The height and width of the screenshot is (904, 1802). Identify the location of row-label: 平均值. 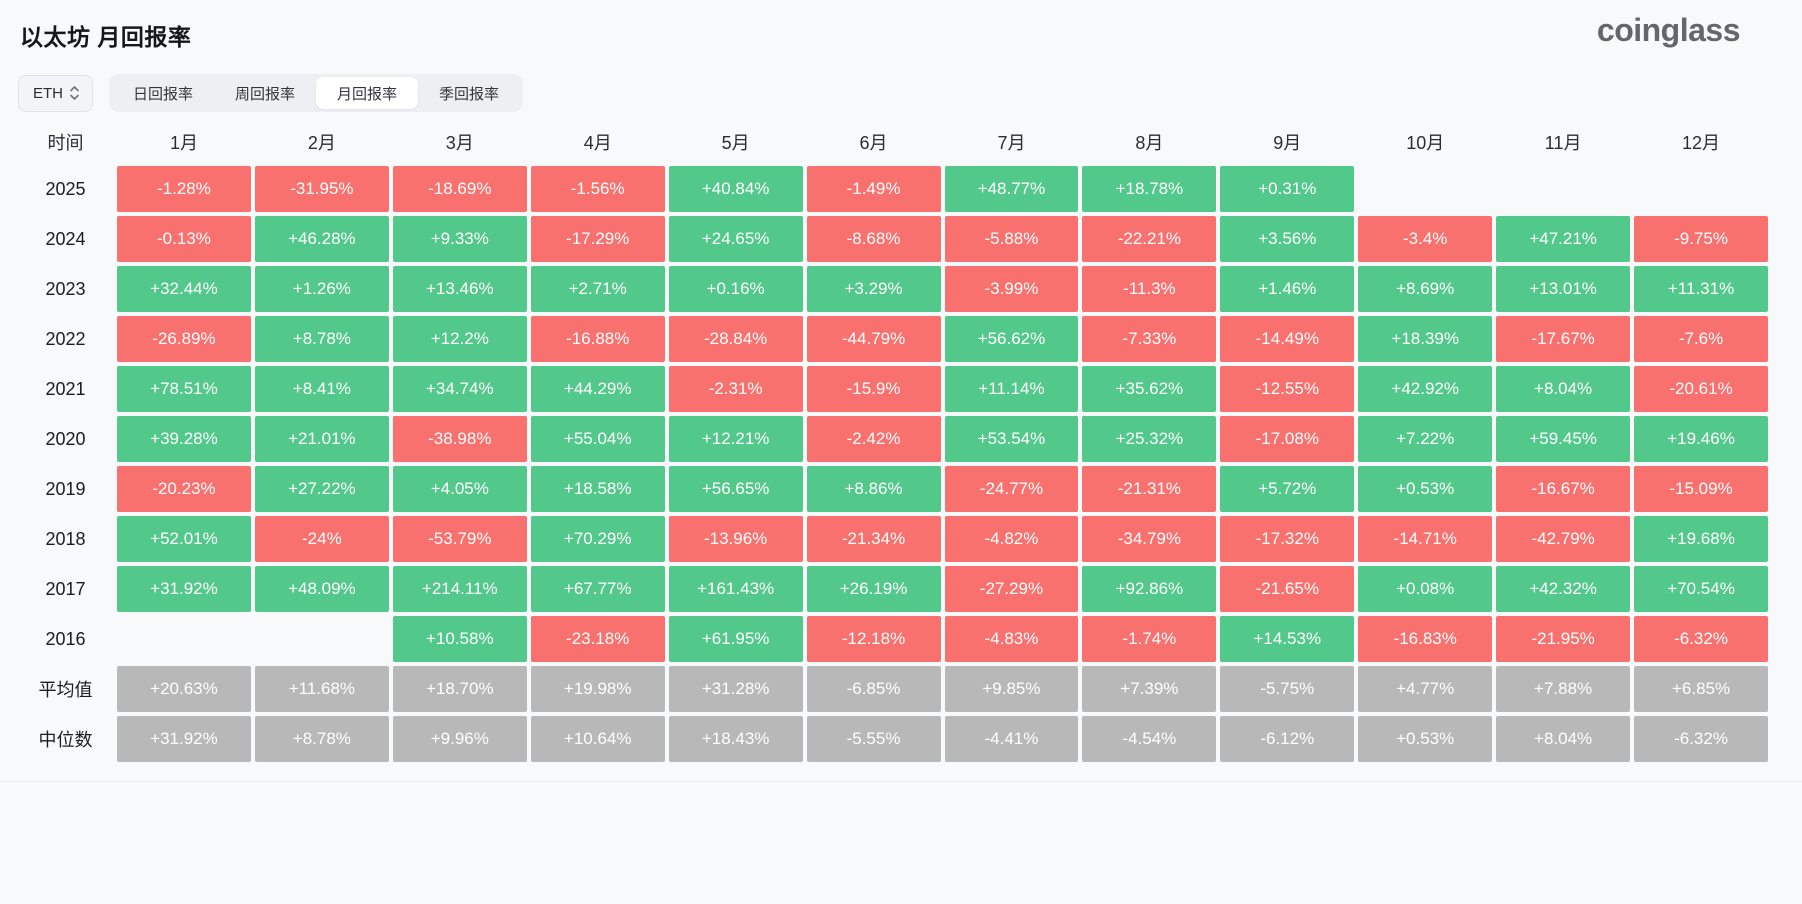
(65, 690).